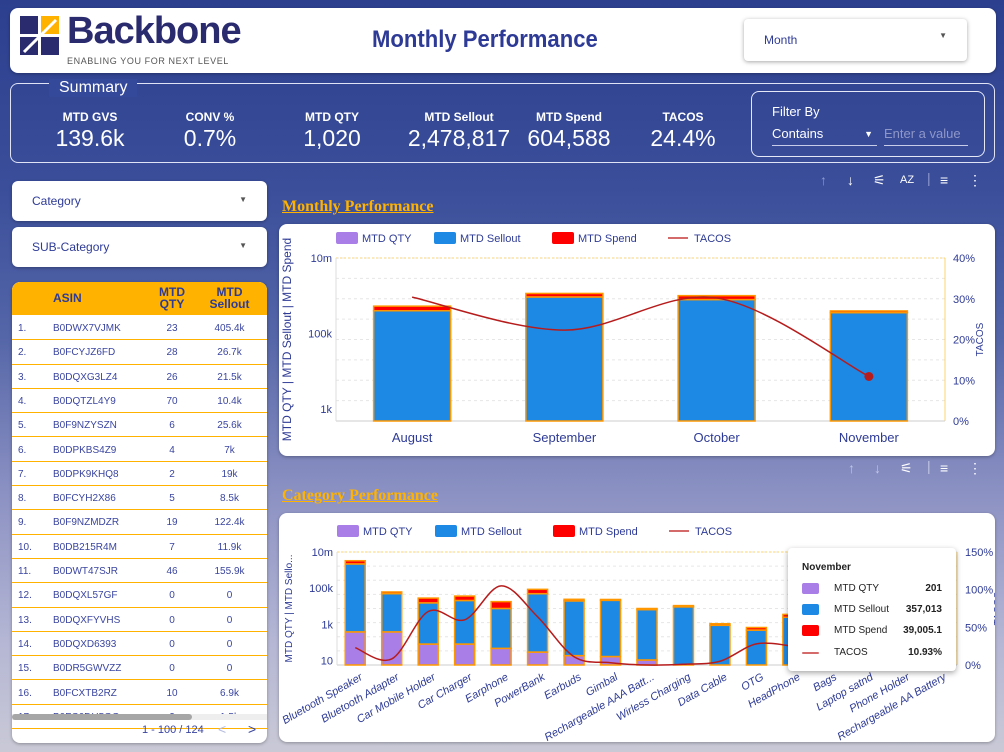 Image resolution: width=1004 pixels, height=752 pixels. I want to click on filter-value-input: Enter a value, so click(926, 136).